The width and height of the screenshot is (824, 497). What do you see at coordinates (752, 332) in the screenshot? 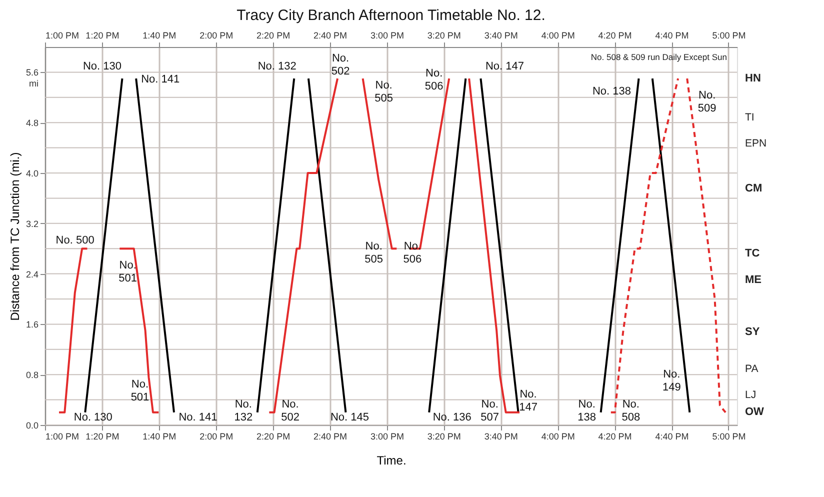
I see `text: SY` at bounding box center [752, 332].